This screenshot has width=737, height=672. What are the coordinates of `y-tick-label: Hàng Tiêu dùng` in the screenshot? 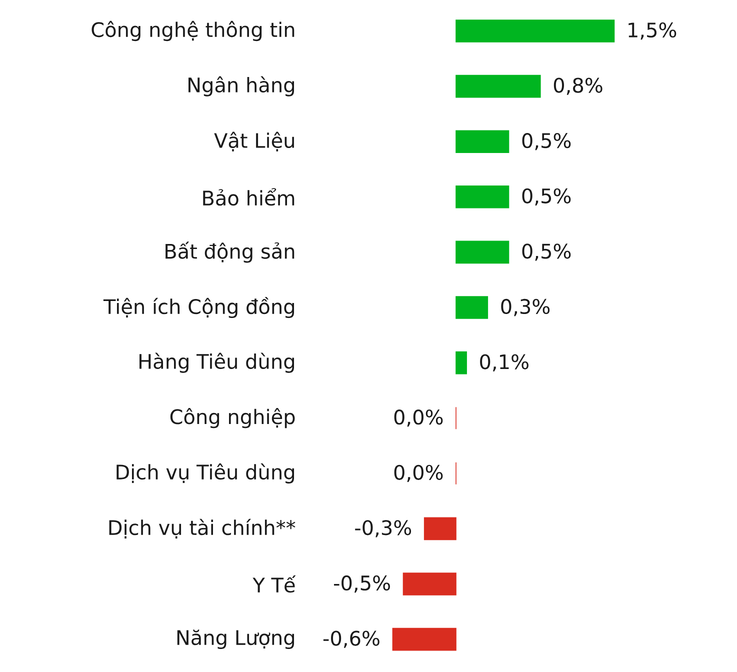 It's located at (217, 362).